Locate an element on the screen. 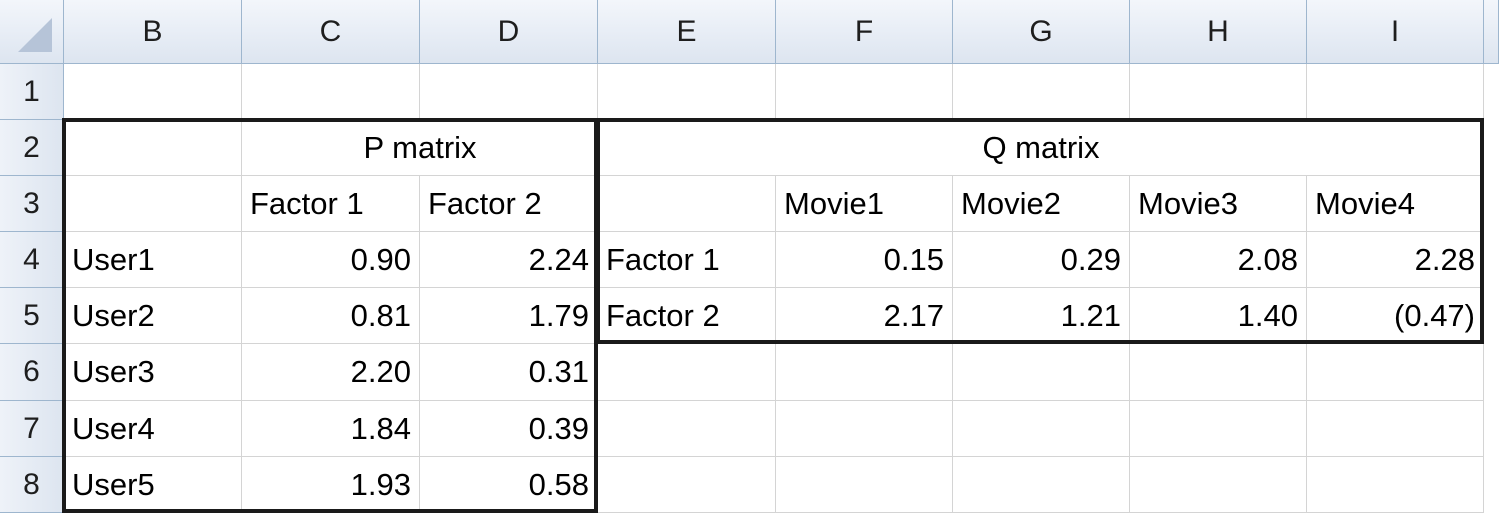 This screenshot has height=521, width=1499. row-header-7: 7 is located at coordinates (32, 429).